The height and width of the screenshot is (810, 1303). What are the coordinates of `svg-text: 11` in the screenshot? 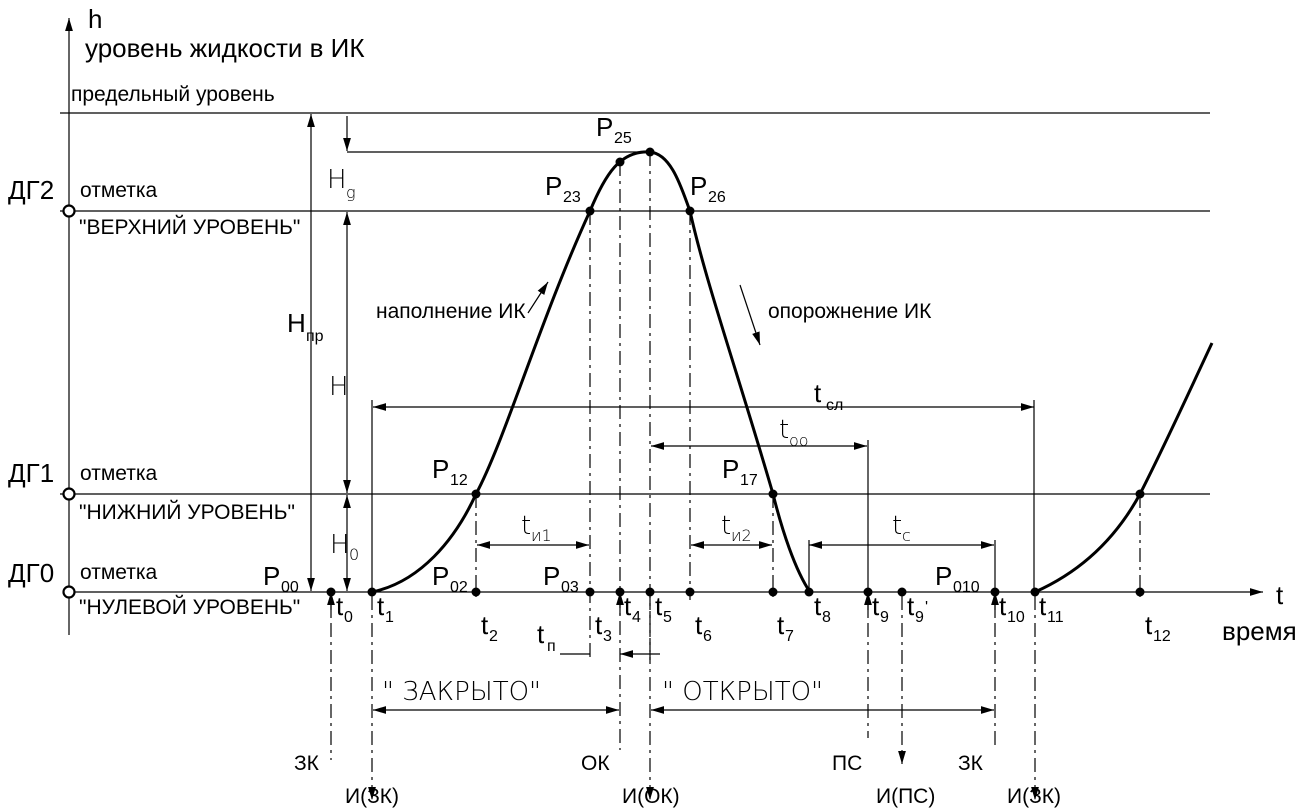 It's located at (1055, 617).